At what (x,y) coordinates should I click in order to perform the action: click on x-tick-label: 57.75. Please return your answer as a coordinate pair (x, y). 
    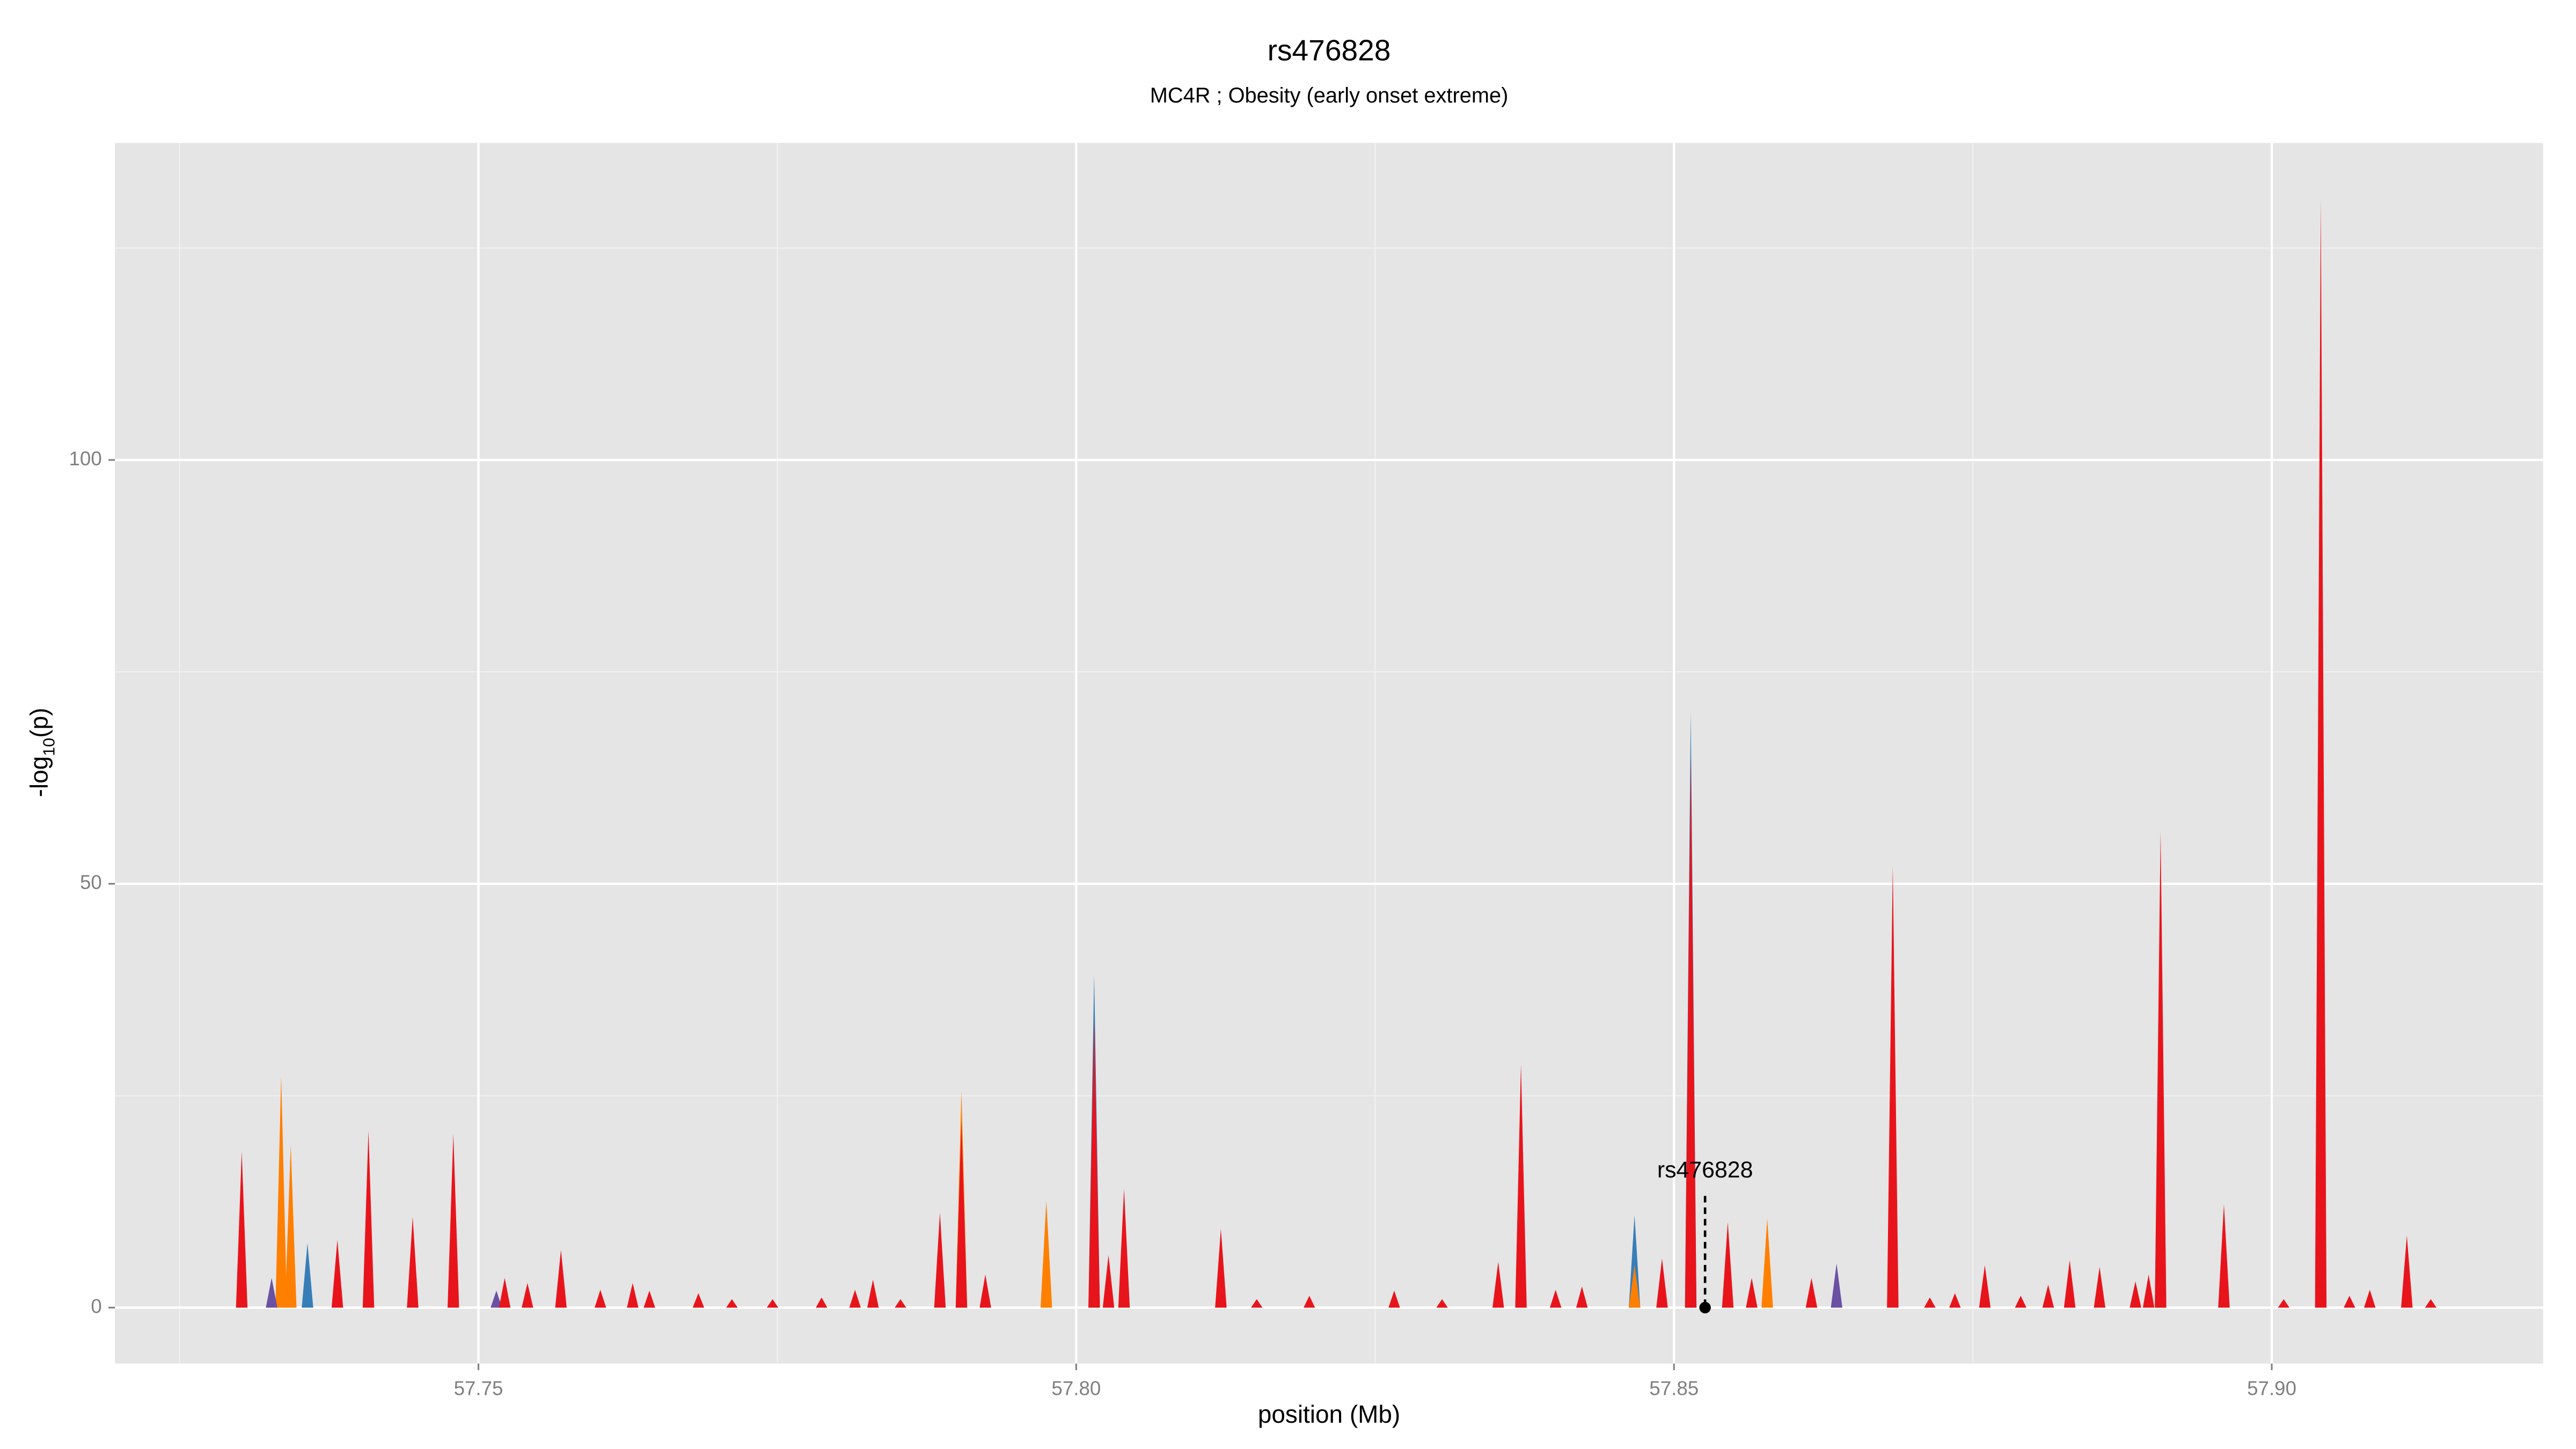
    Looking at the image, I should click on (478, 1388).